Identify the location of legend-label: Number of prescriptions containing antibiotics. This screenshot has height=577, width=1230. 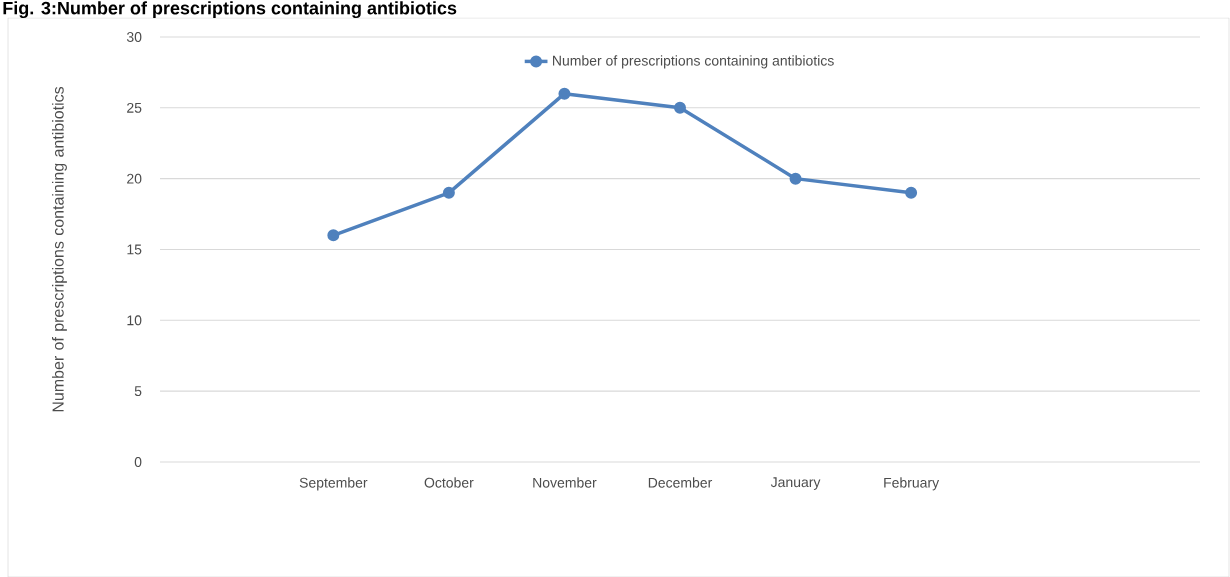
(693, 62).